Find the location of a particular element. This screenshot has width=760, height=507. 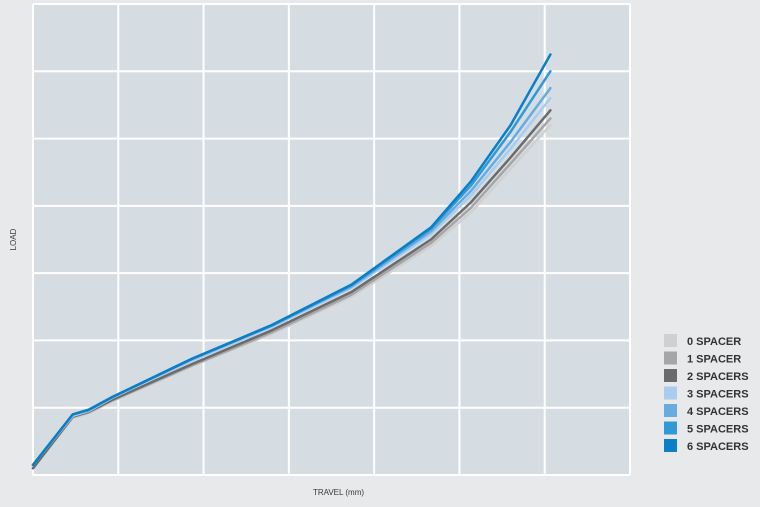

y-axis-label: LOAD is located at coordinates (13, 239).